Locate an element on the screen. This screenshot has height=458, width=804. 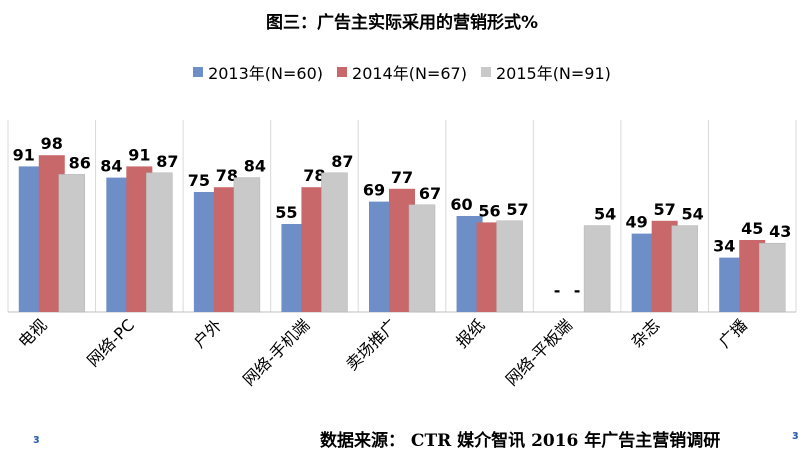
legend: 2013年(N=60) 2014年(N=67) 2015年(N=91) is located at coordinates (402, 72).